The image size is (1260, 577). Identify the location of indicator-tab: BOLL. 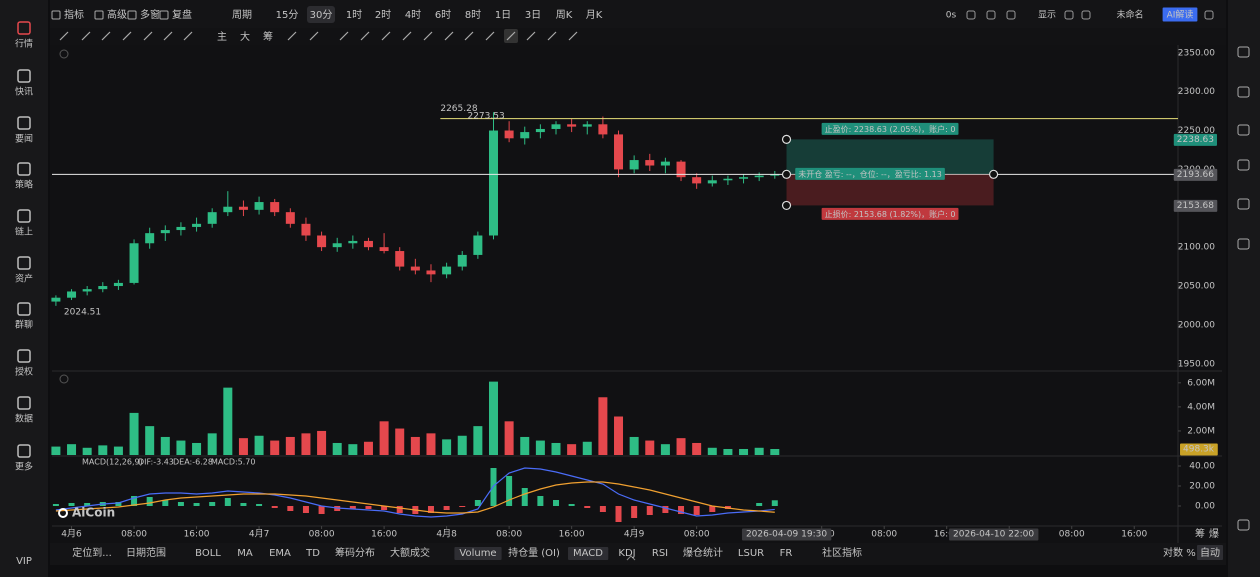
(208, 553).